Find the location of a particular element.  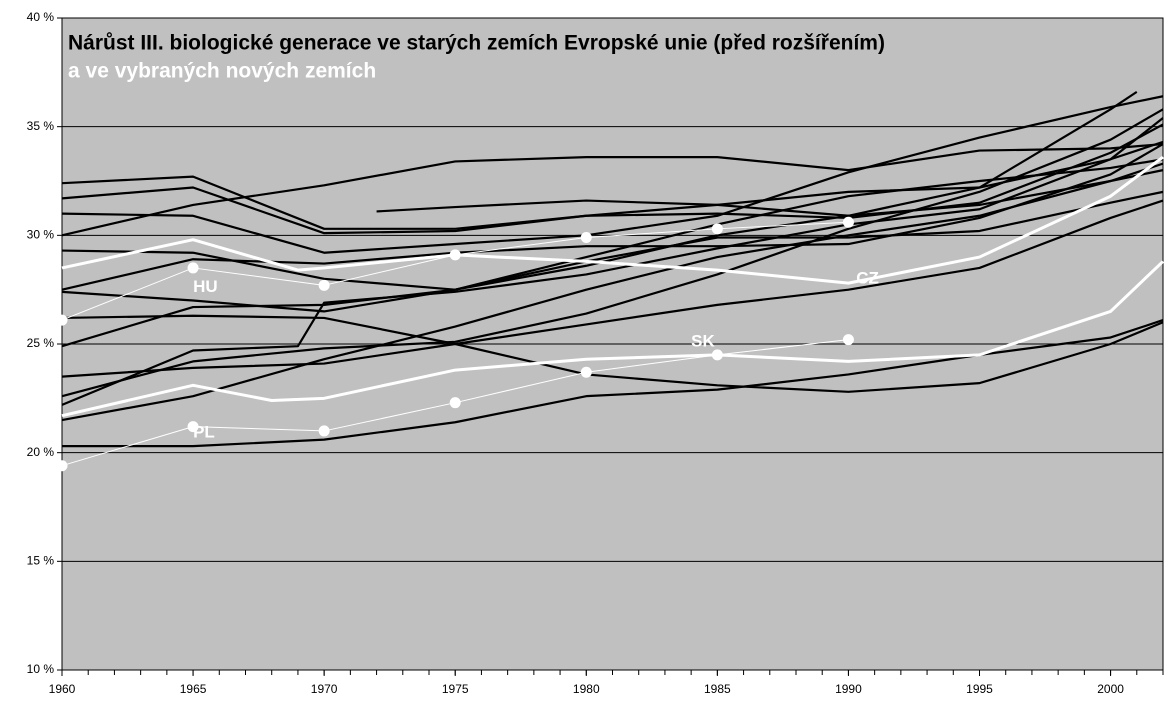

y-tick-label: 25 % is located at coordinates (41, 343).